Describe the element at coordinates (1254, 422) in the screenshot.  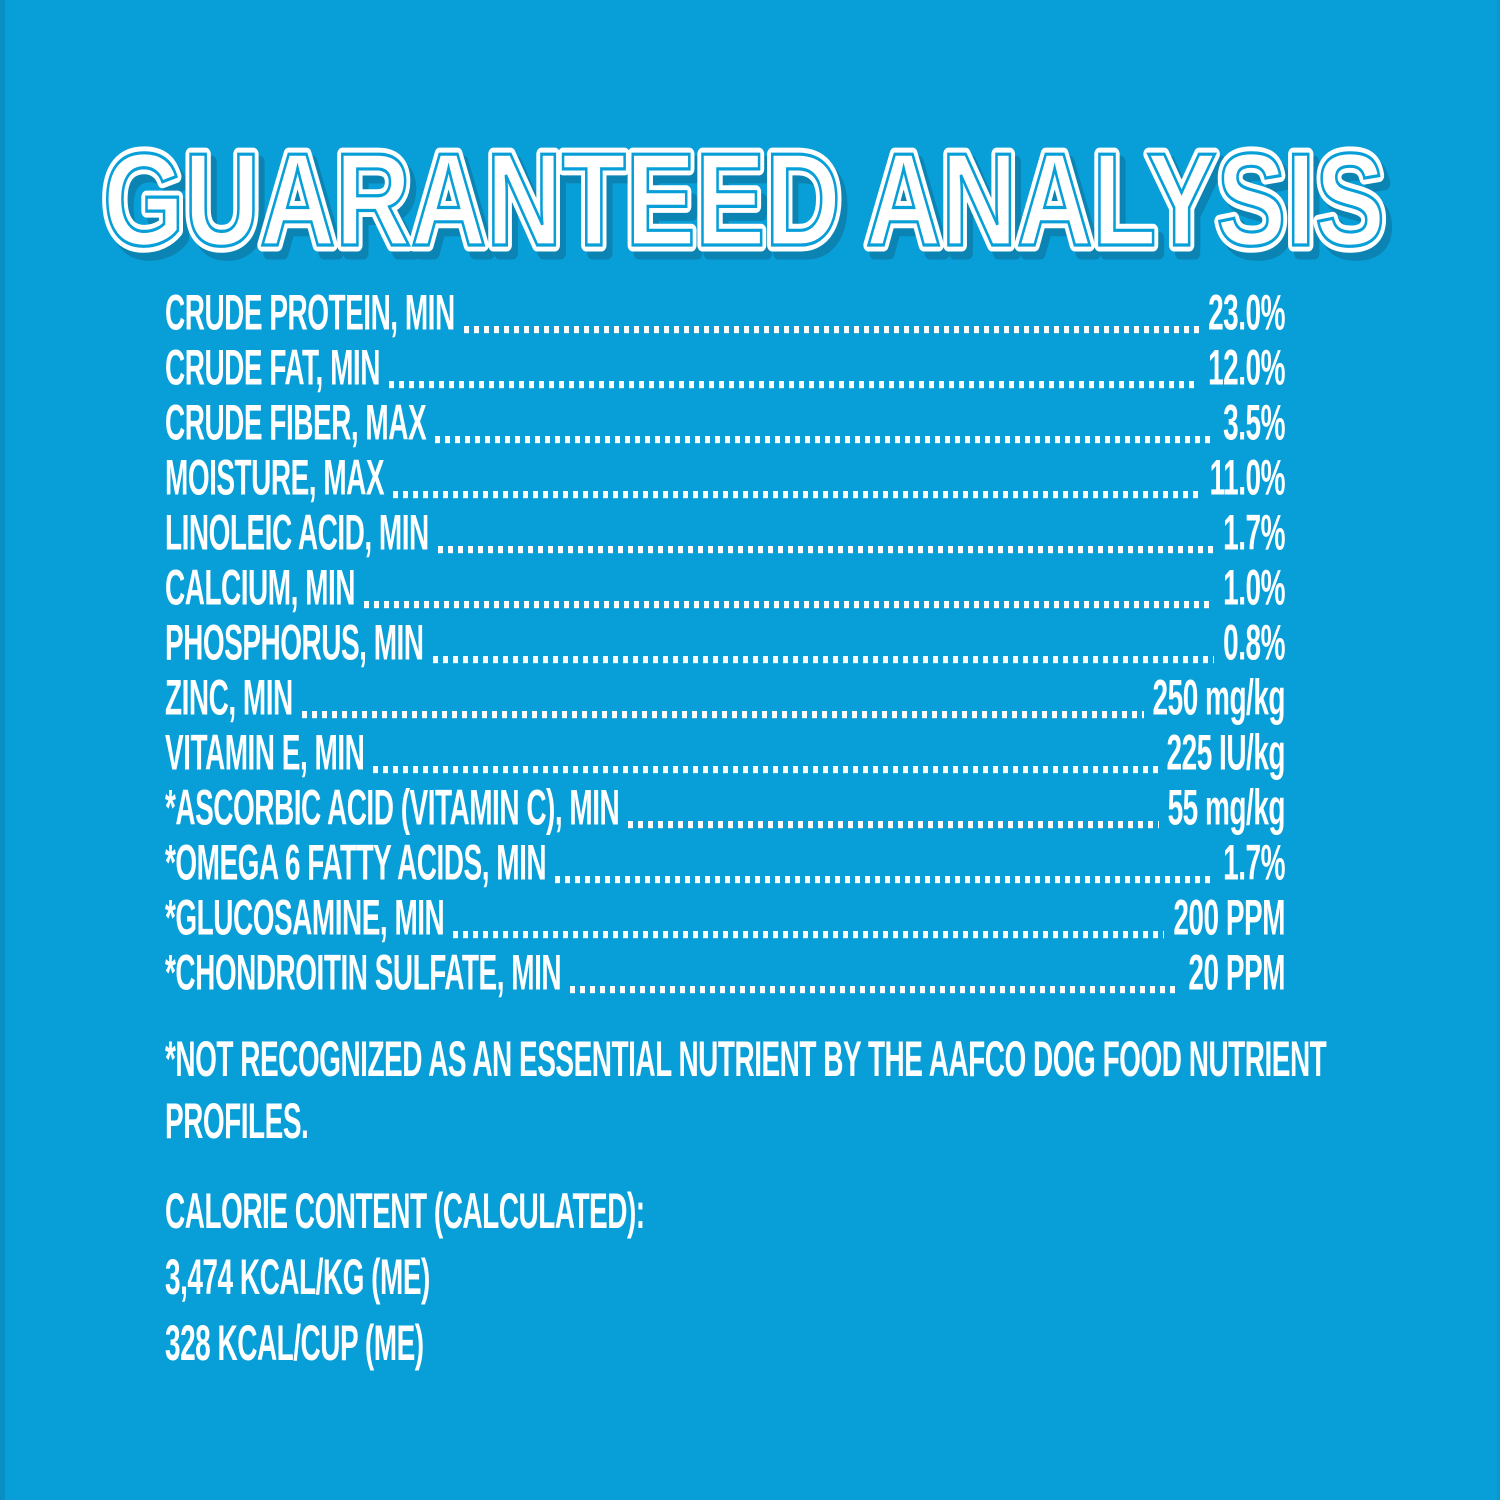
I see `nutrient-value: 3.5%` at that location.